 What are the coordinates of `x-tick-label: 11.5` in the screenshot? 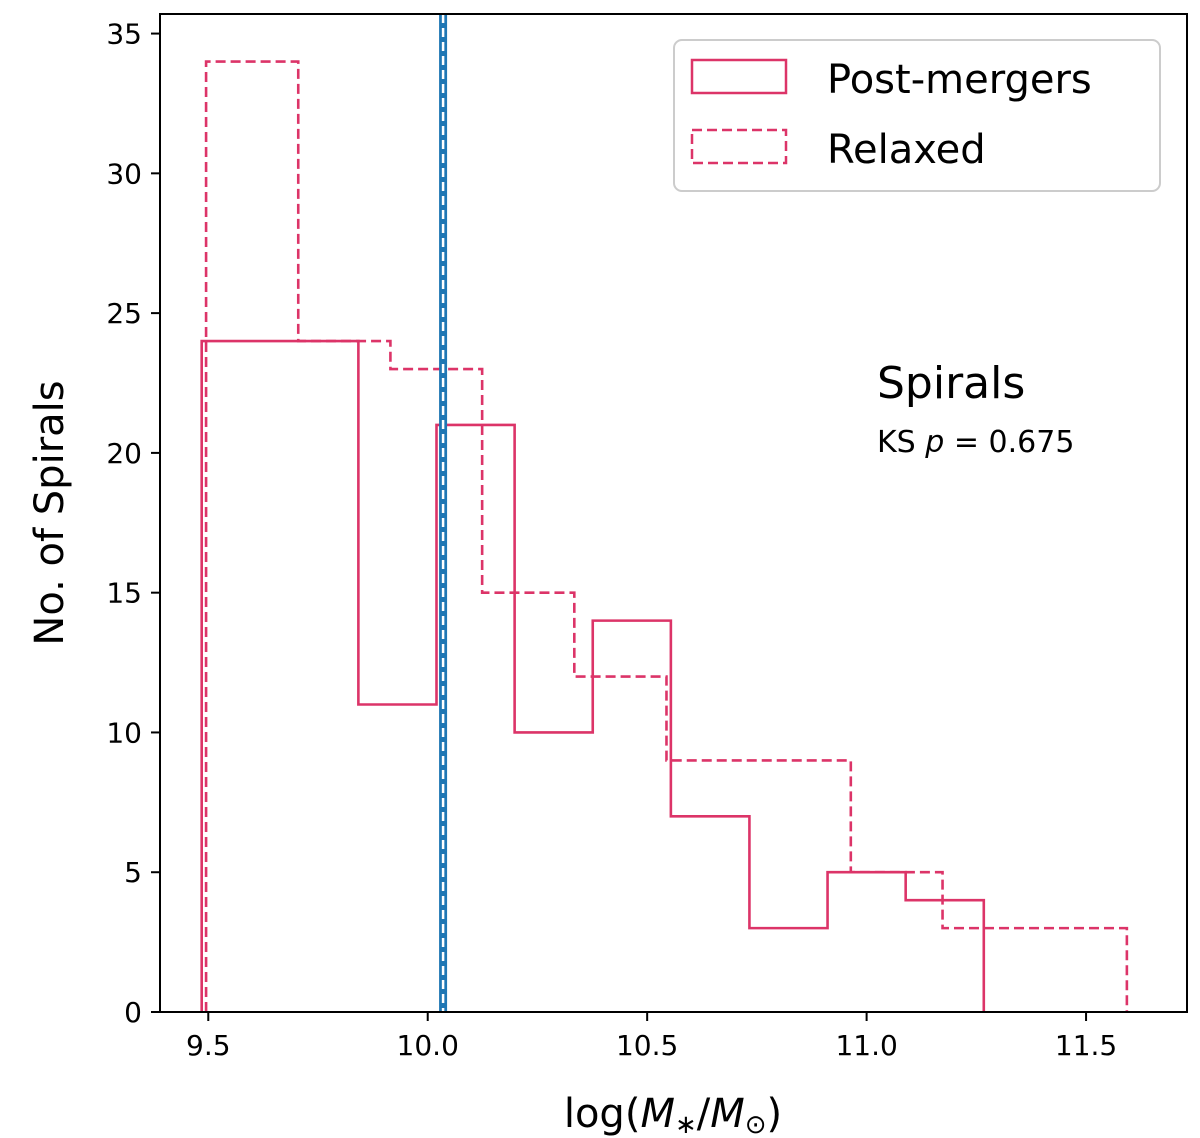 It's located at (1086, 1045).